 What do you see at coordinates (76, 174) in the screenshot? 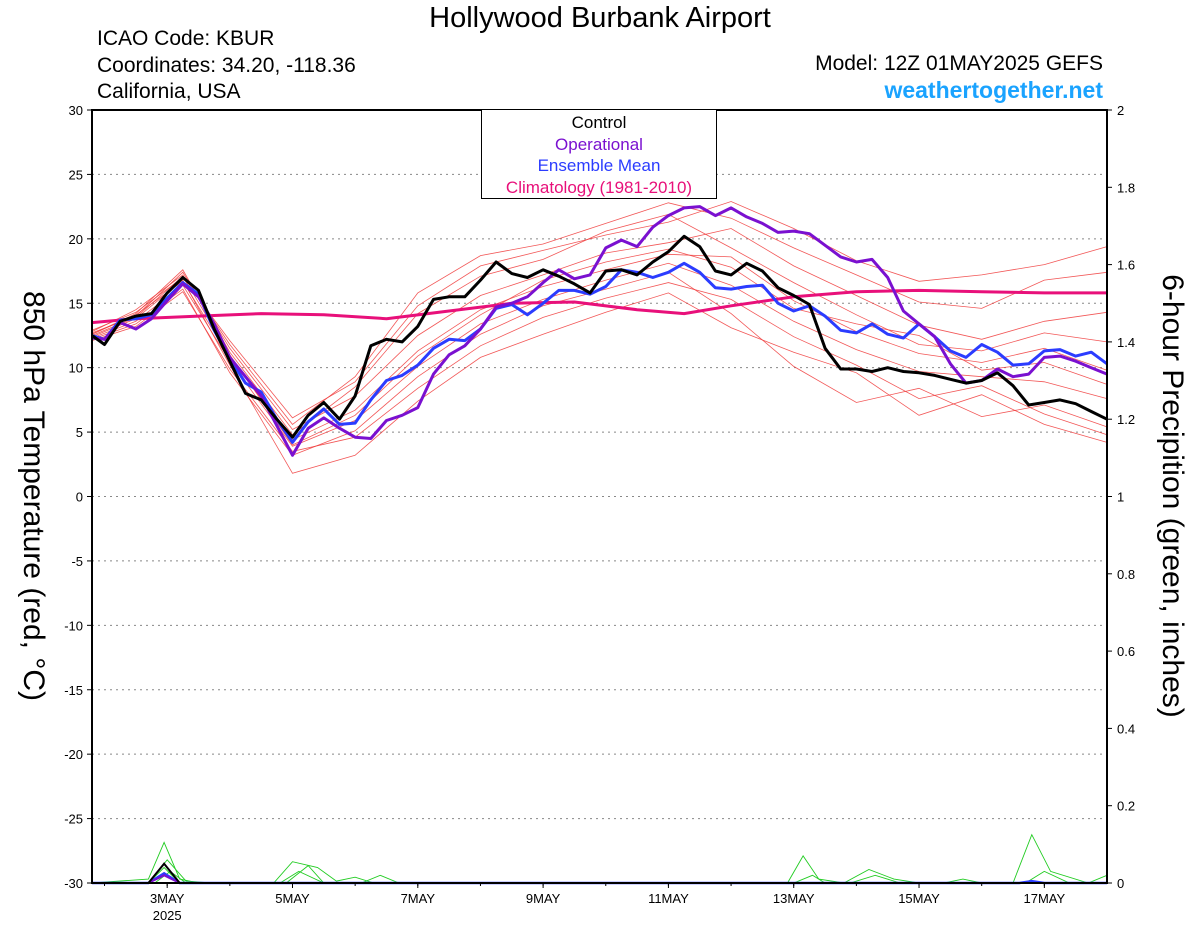
I see `y-tick-label: 25` at bounding box center [76, 174].